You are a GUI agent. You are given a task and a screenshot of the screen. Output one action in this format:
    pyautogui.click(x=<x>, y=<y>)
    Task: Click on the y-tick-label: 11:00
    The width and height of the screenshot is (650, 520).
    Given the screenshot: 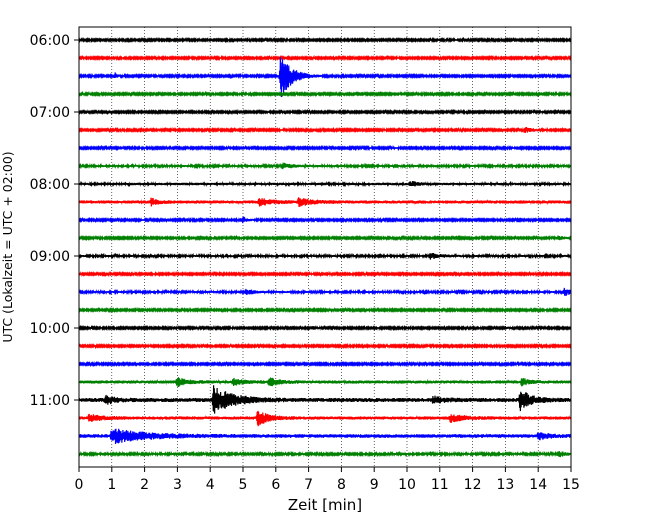 What is the action you would take?
    pyautogui.click(x=50, y=401)
    